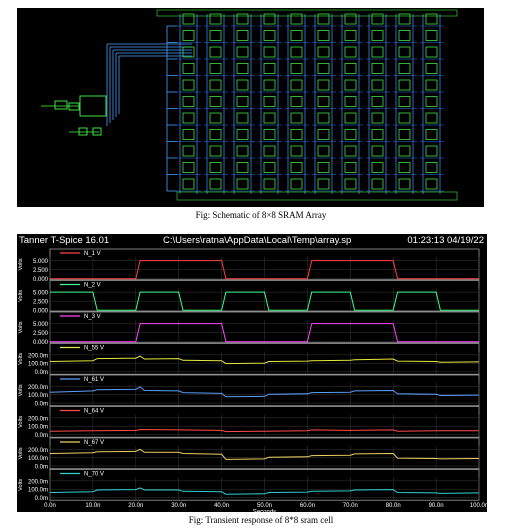 This screenshot has width=522, height=531. Describe the element at coordinates (92, 286) in the screenshot. I see `legend-label: N_2 V` at that location.